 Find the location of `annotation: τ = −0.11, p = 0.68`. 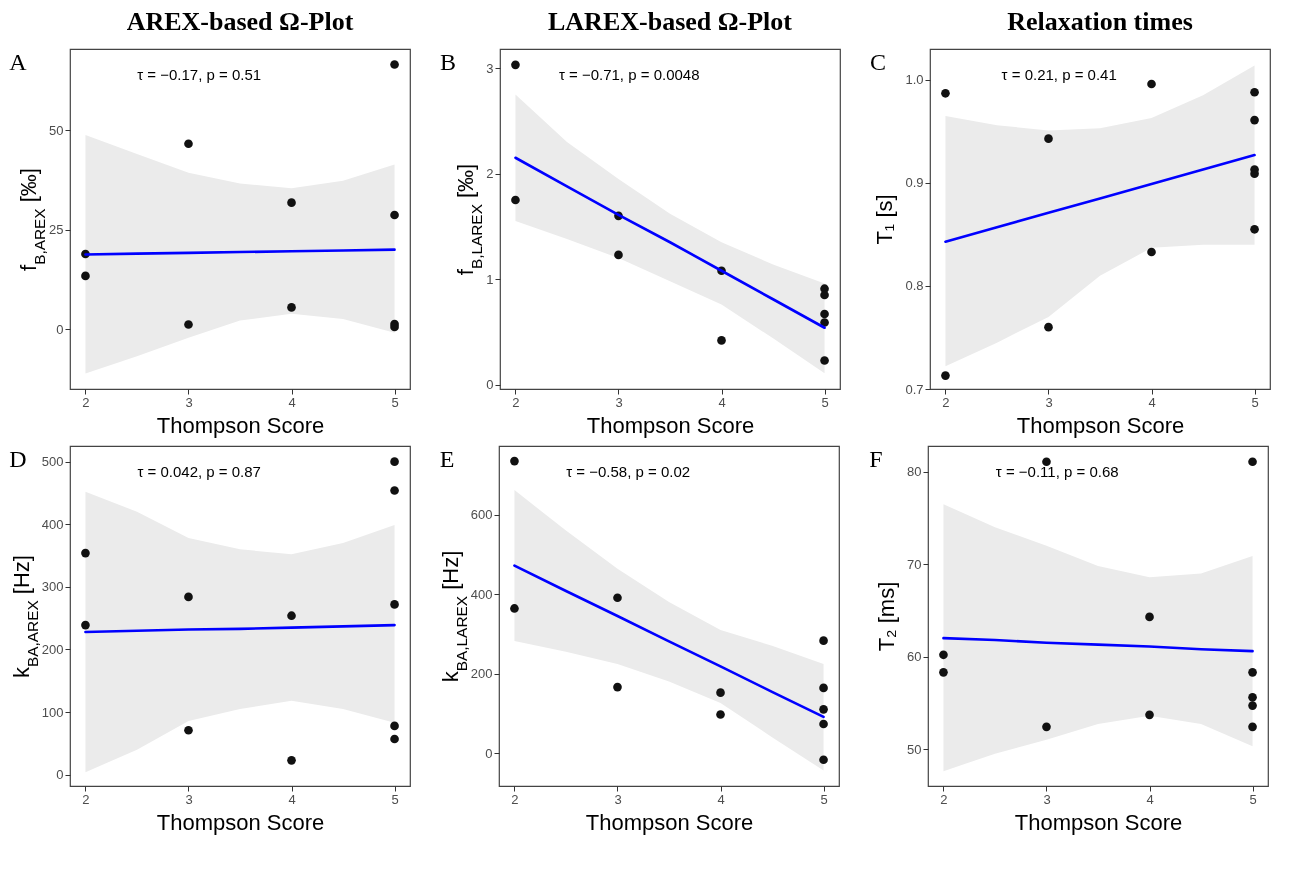

annotation: τ = −0.11, p = 0.68 is located at coordinates (1057, 471).